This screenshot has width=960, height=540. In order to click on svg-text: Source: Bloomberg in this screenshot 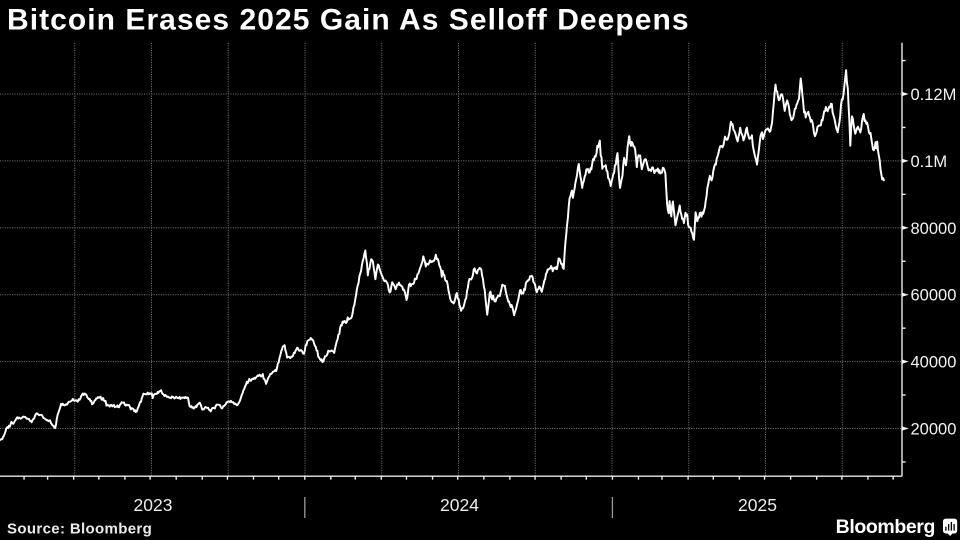, I will do `click(79, 529)`.